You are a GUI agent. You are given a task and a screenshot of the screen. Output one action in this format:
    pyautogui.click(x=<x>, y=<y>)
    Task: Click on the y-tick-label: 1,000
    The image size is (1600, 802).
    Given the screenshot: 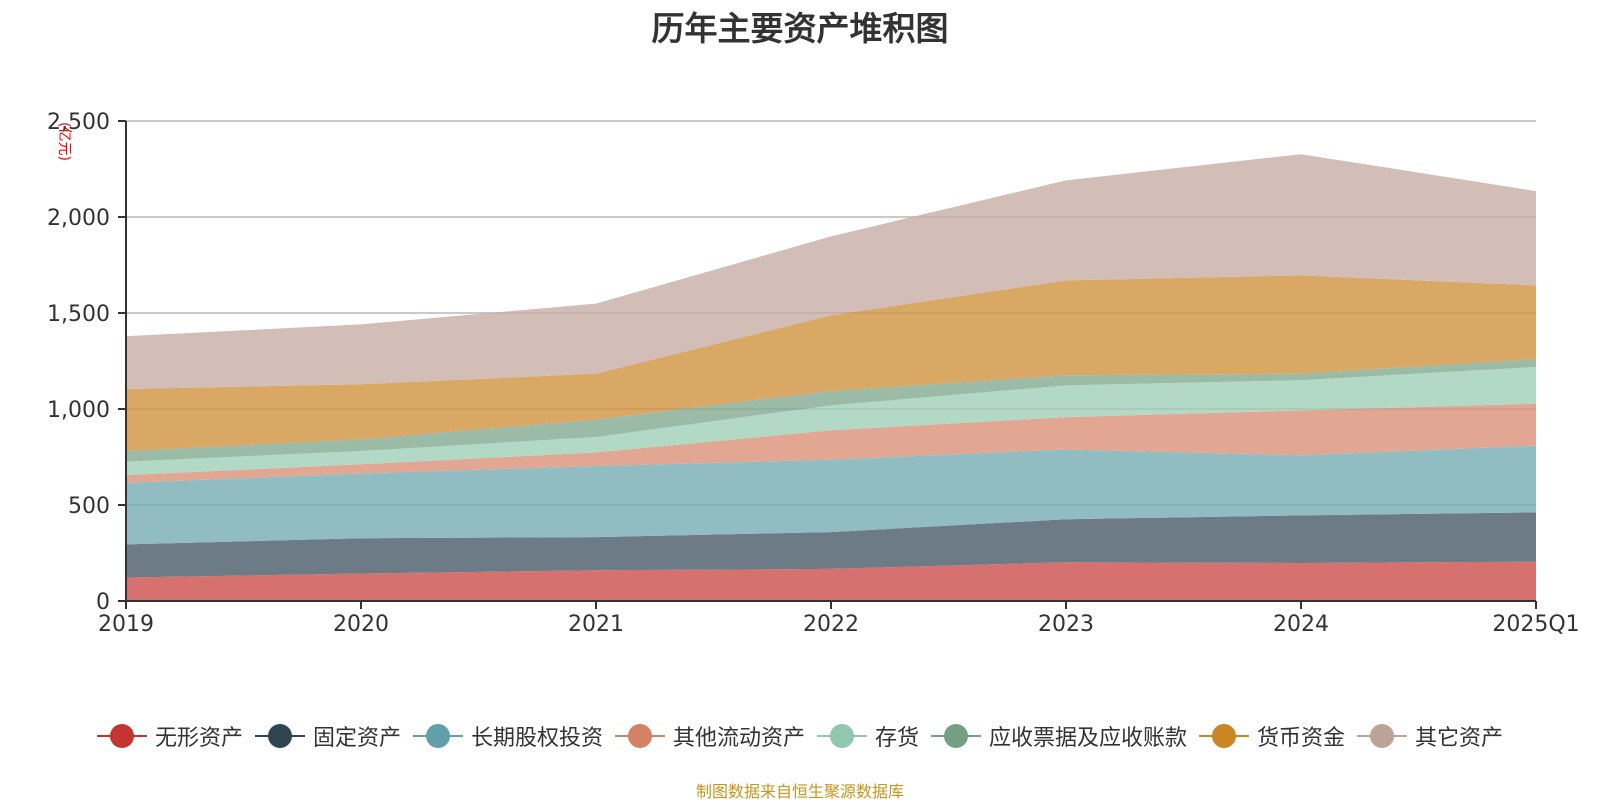 What is the action you would take?
    pyautogui.click(x=78, y=410)
    